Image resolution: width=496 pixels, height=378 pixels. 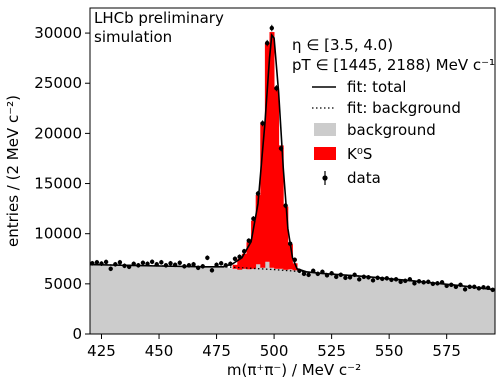 What do you see at coordinates (404, 108) in the screenshot?
I see `legend-label-fit-background: fit: background` at bounding box center [404, 108].